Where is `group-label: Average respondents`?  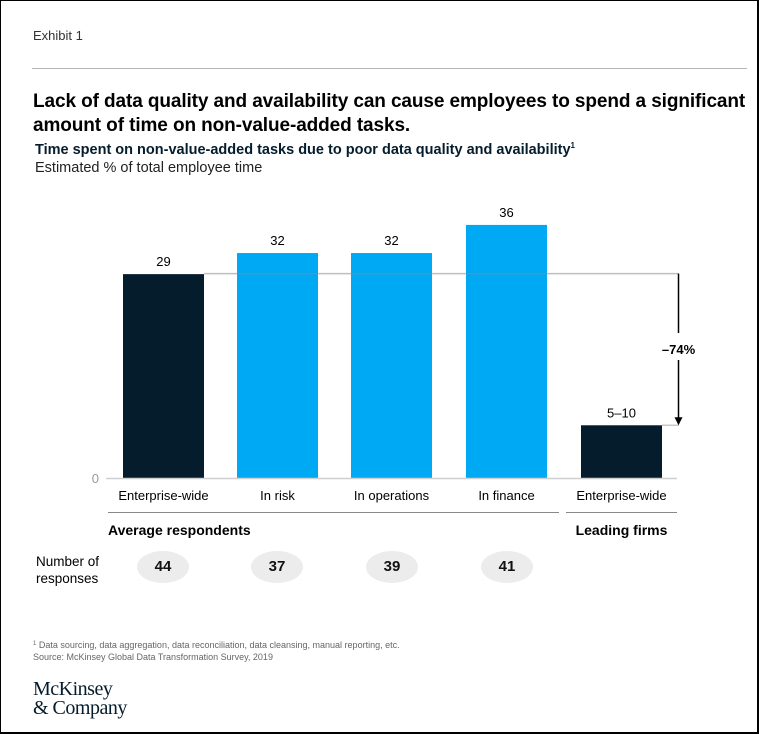 group-label: Average respondents is located at coordinates (179, 530).